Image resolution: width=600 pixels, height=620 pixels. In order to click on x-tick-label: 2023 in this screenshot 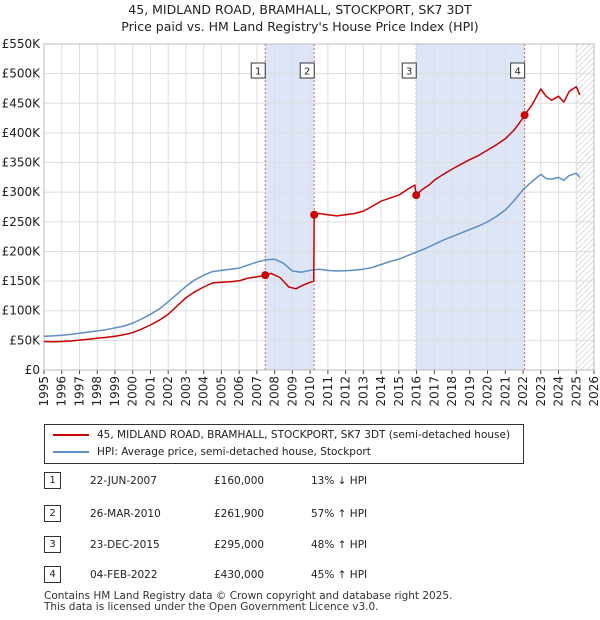, I will do `click(541, 391)`.